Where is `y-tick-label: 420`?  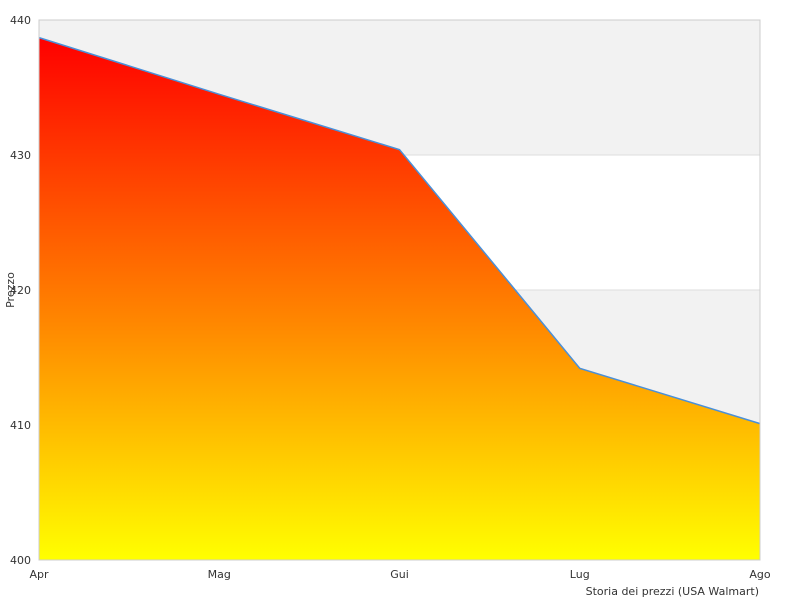
y-tick-label: 420 is located at coordinates (20, 290).